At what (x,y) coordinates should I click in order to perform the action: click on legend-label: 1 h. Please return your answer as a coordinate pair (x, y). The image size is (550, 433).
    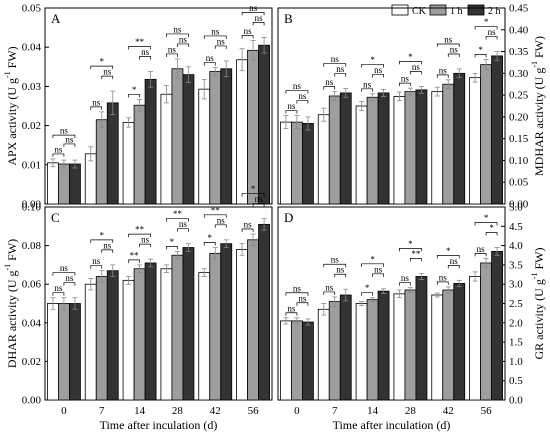
    Looking at the image, I should click on (456, 11).